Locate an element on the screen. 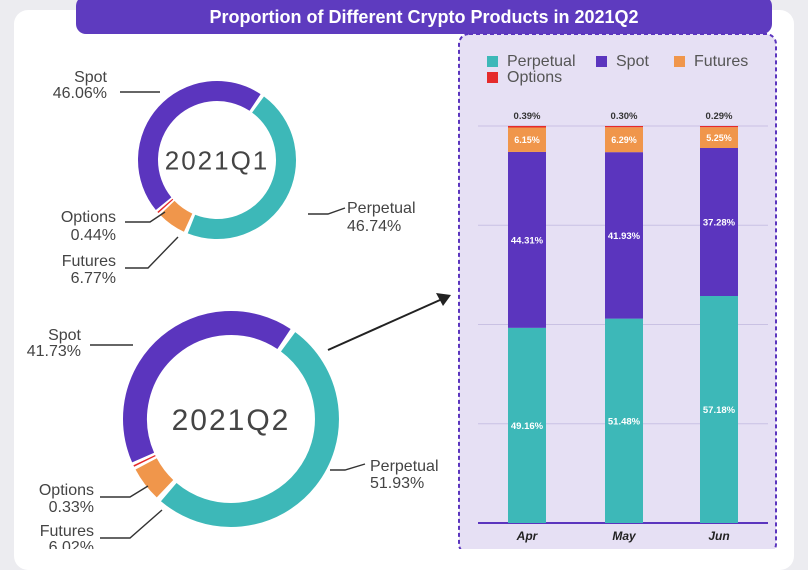  data-label-jun-futures: 5.25% is located at coordinates (719, 138).